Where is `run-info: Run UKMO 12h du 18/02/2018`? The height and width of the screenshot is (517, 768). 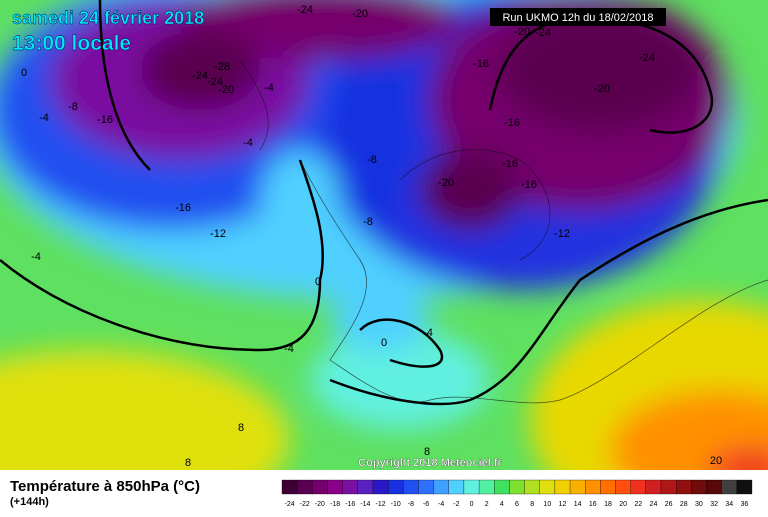
run-info: Run UKMO 12h du 18/02/2018 is located at coordinates (577, 18).